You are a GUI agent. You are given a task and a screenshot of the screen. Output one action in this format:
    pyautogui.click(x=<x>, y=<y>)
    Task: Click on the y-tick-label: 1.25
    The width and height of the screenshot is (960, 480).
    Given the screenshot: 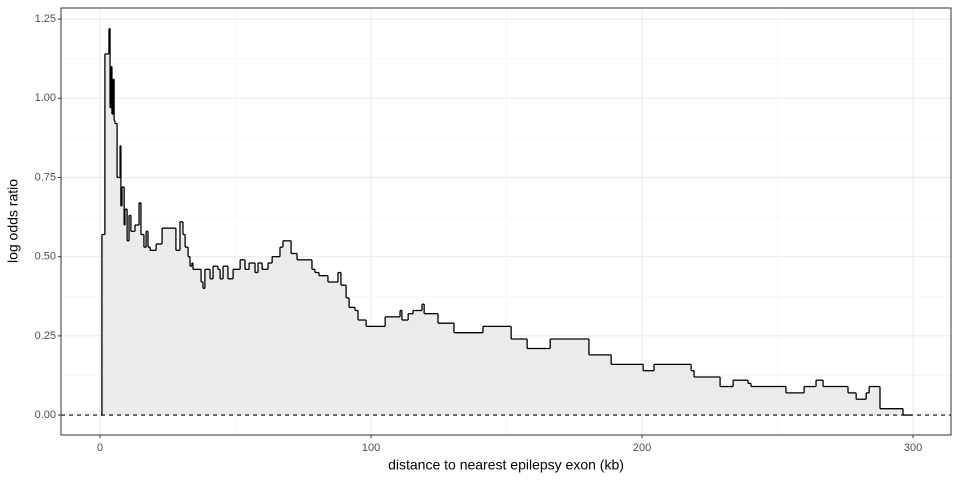 What is the action you would take?
    pyautogui.click(x=45, y=19)
    